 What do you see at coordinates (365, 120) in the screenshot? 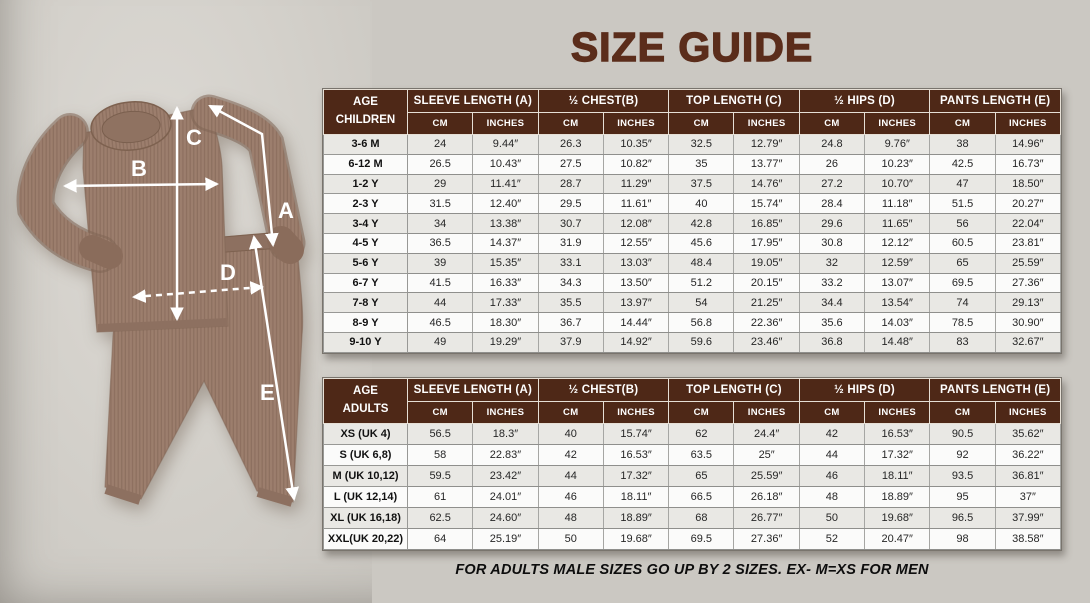
I see `age-header-line2: CHILDREN` at bounding box center [365, 120].